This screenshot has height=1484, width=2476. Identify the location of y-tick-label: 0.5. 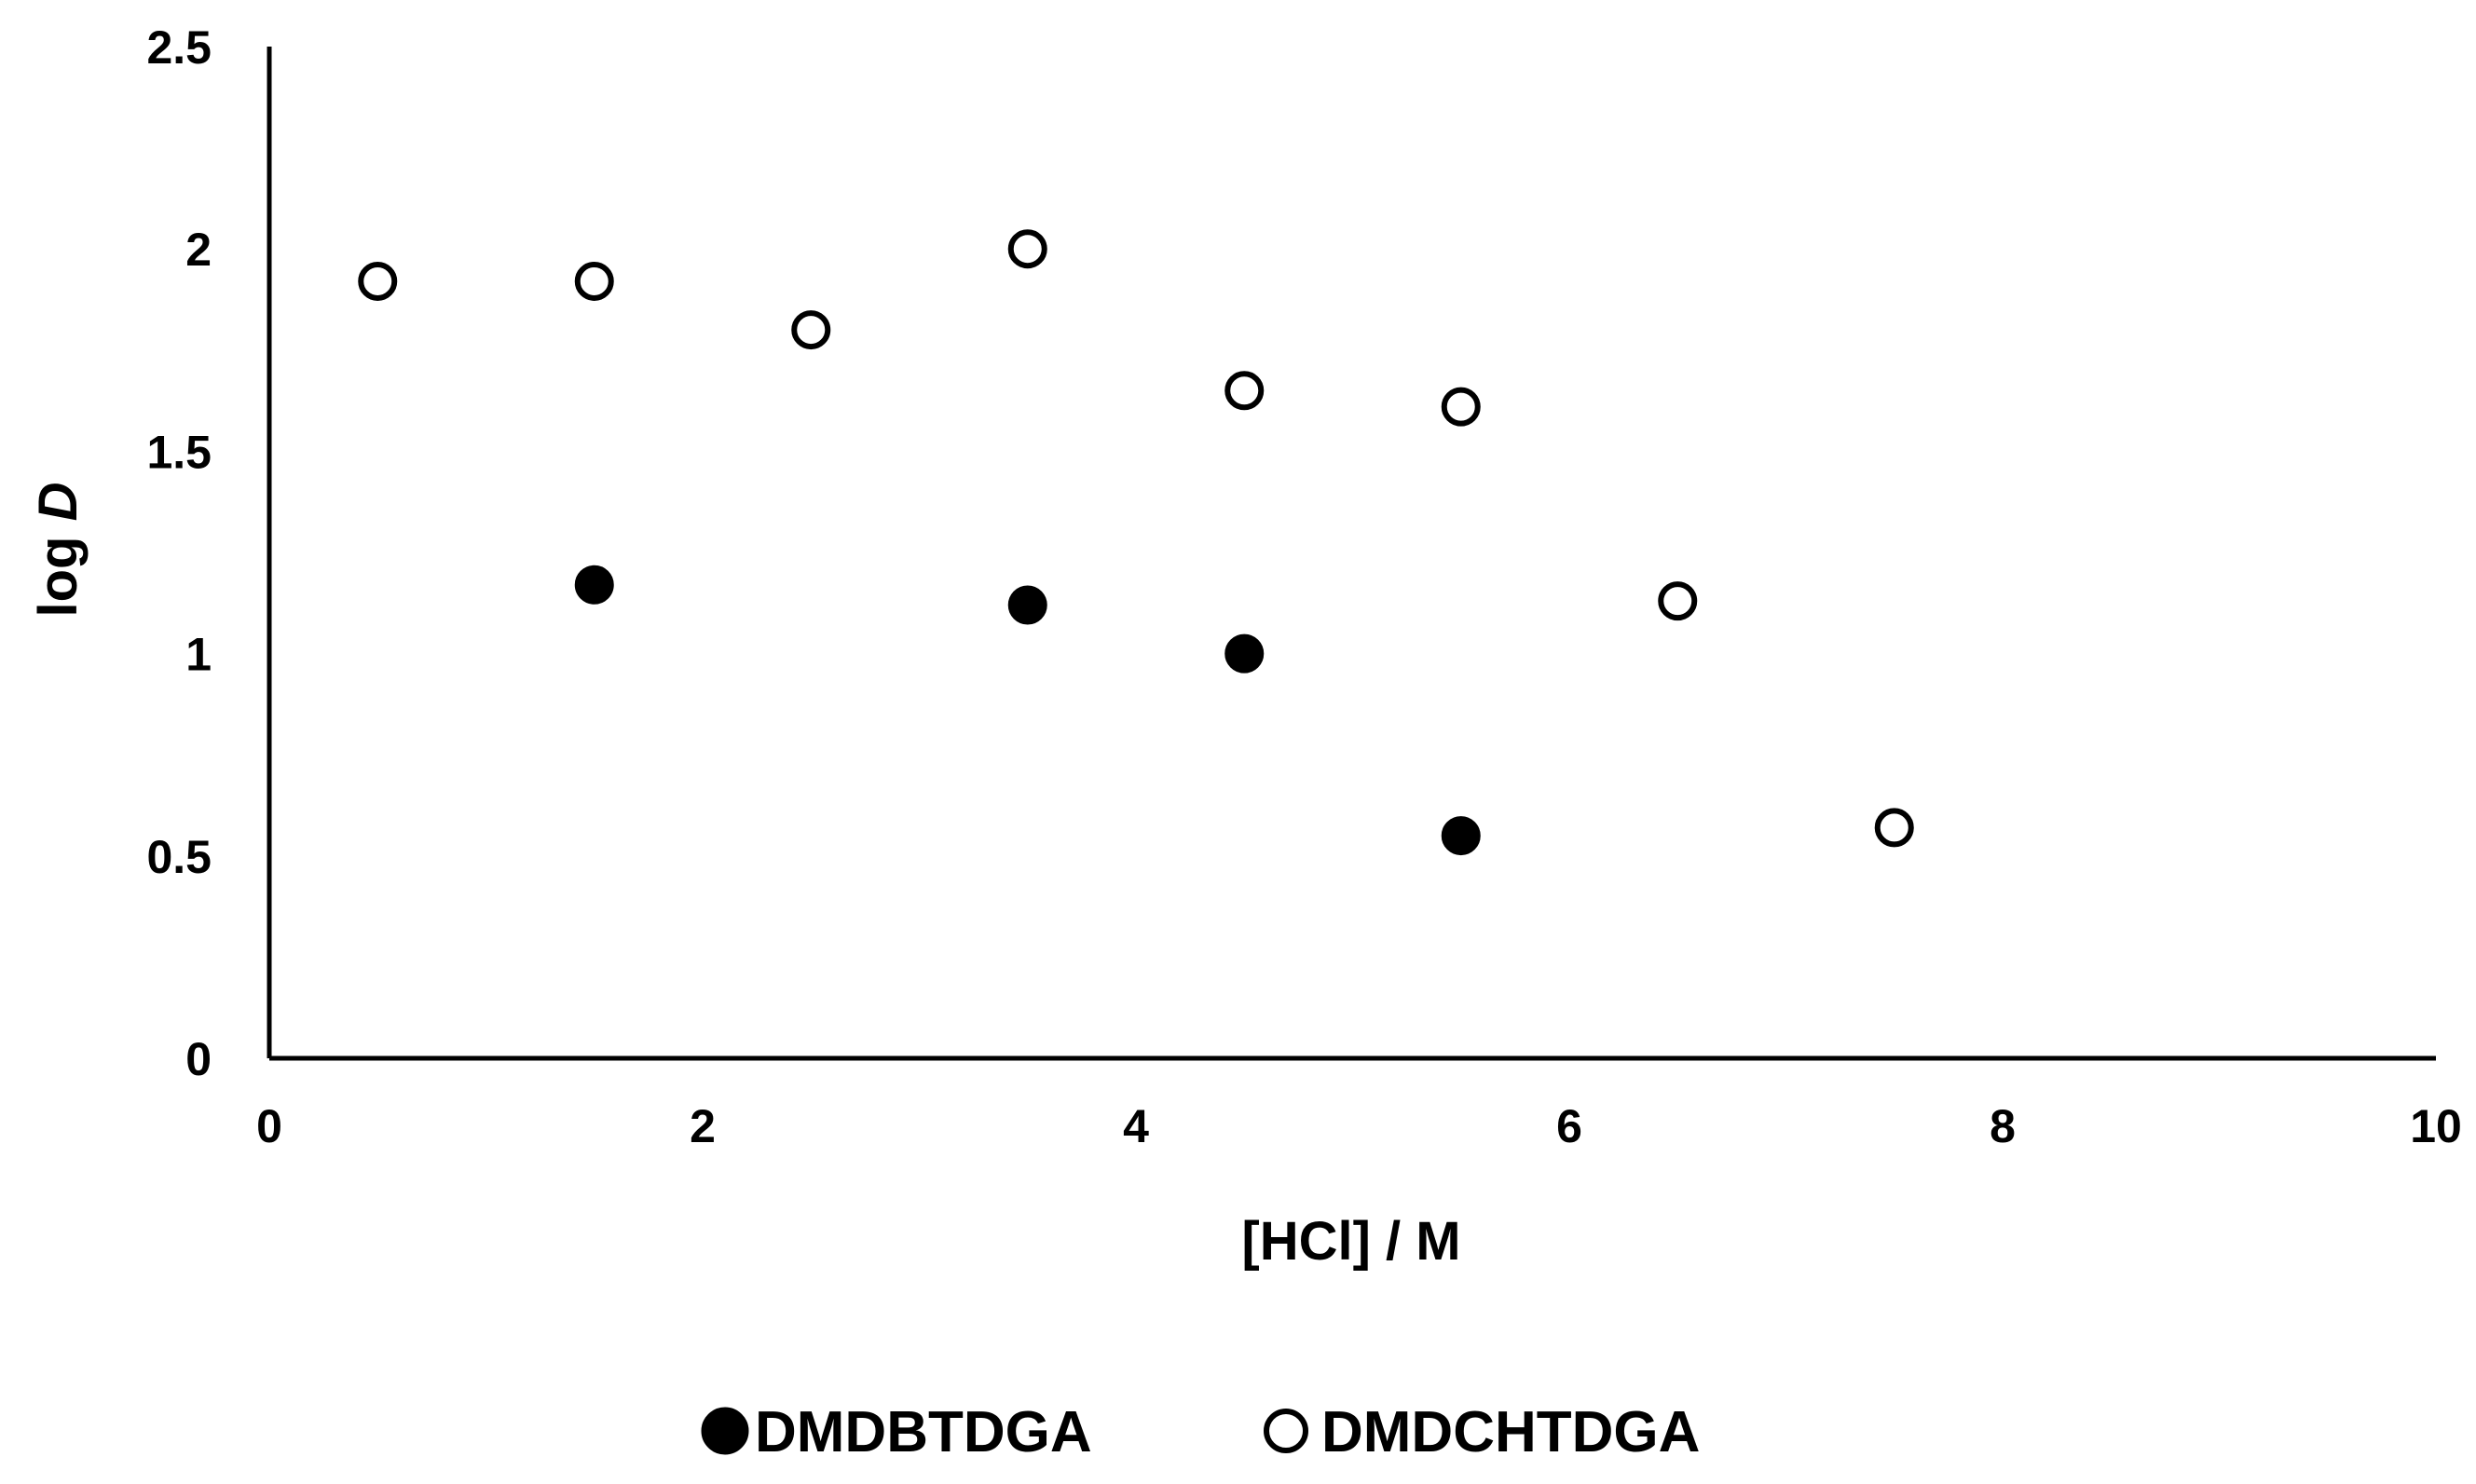
(179, 857).